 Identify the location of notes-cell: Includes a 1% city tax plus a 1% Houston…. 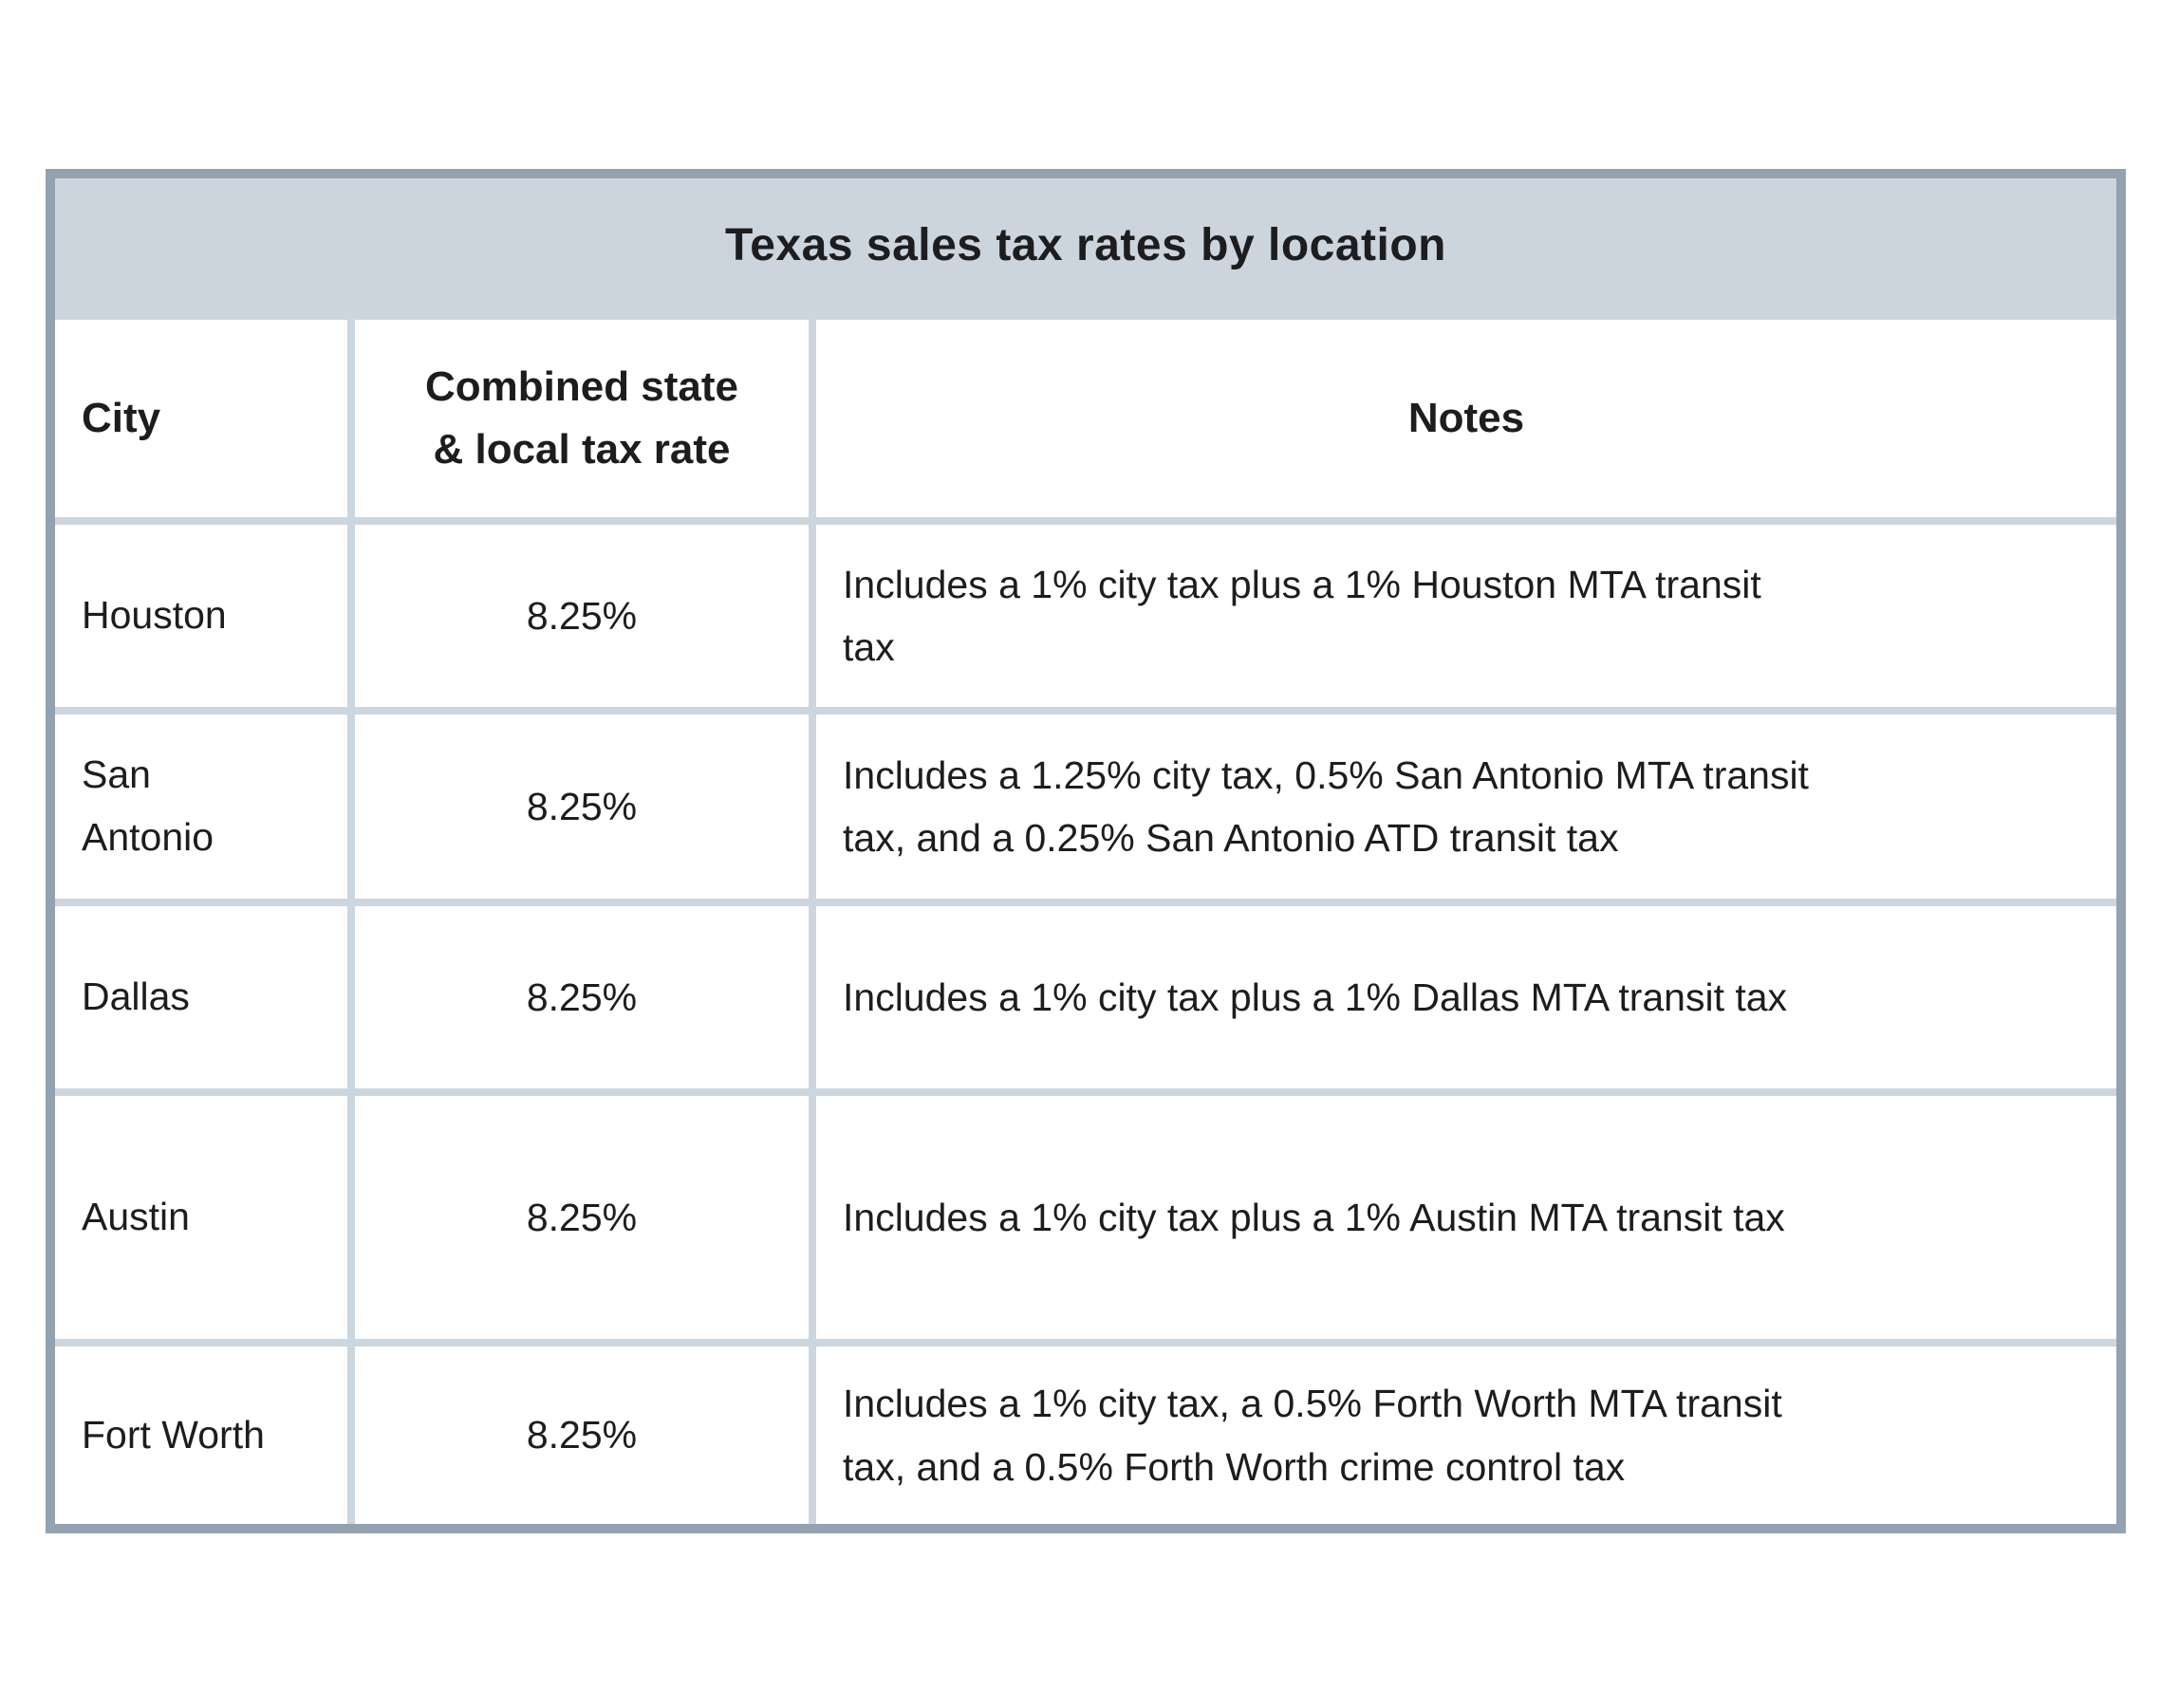
(1467, 616).